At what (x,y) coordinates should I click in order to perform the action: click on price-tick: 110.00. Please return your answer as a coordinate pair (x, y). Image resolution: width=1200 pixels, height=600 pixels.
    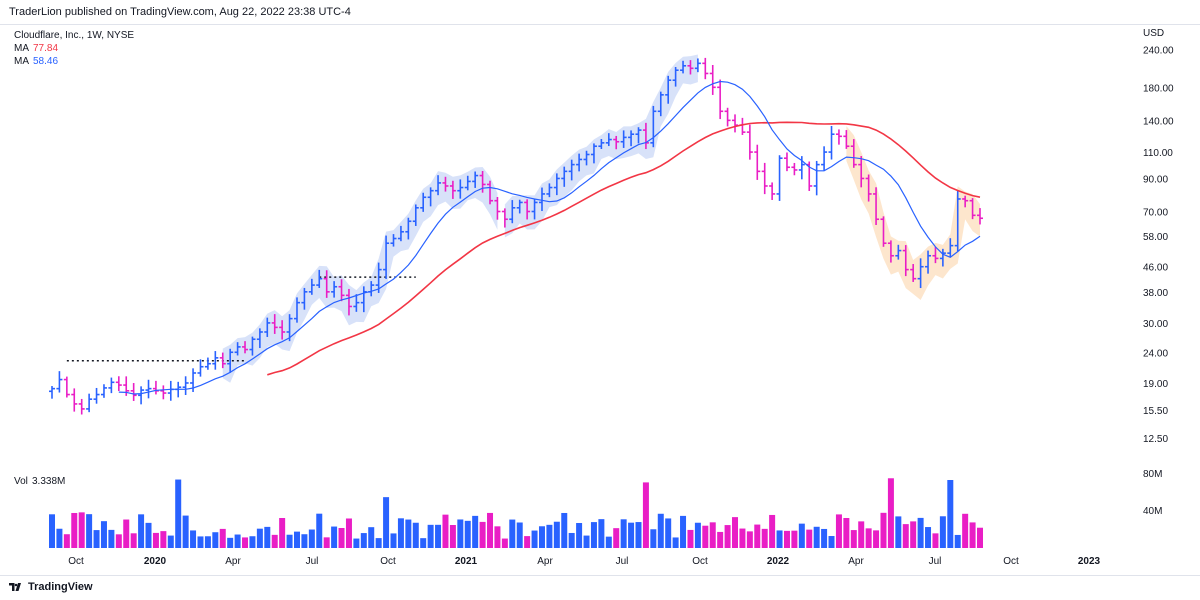
    Looking at the image, I should click on (1158, 153).